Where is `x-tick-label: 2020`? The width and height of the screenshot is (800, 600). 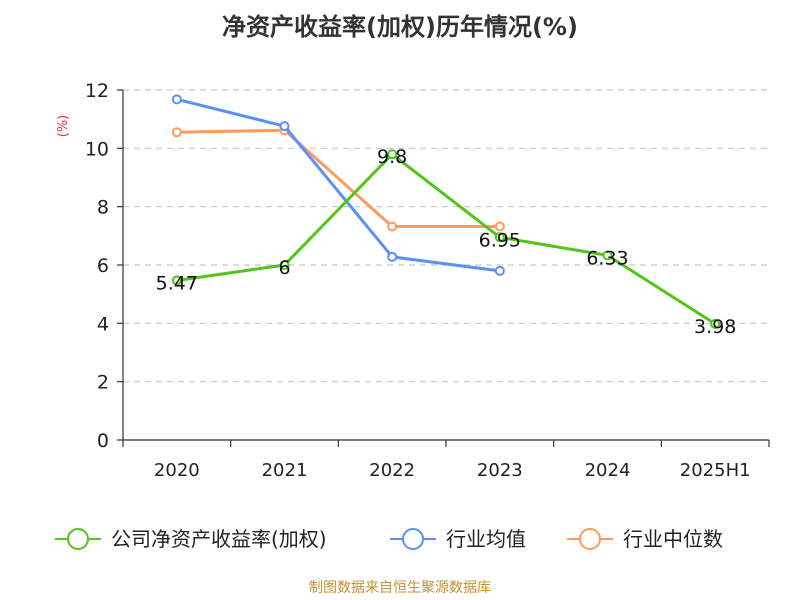
x-tick-label: 2020 is located at coordinates (177, 470).